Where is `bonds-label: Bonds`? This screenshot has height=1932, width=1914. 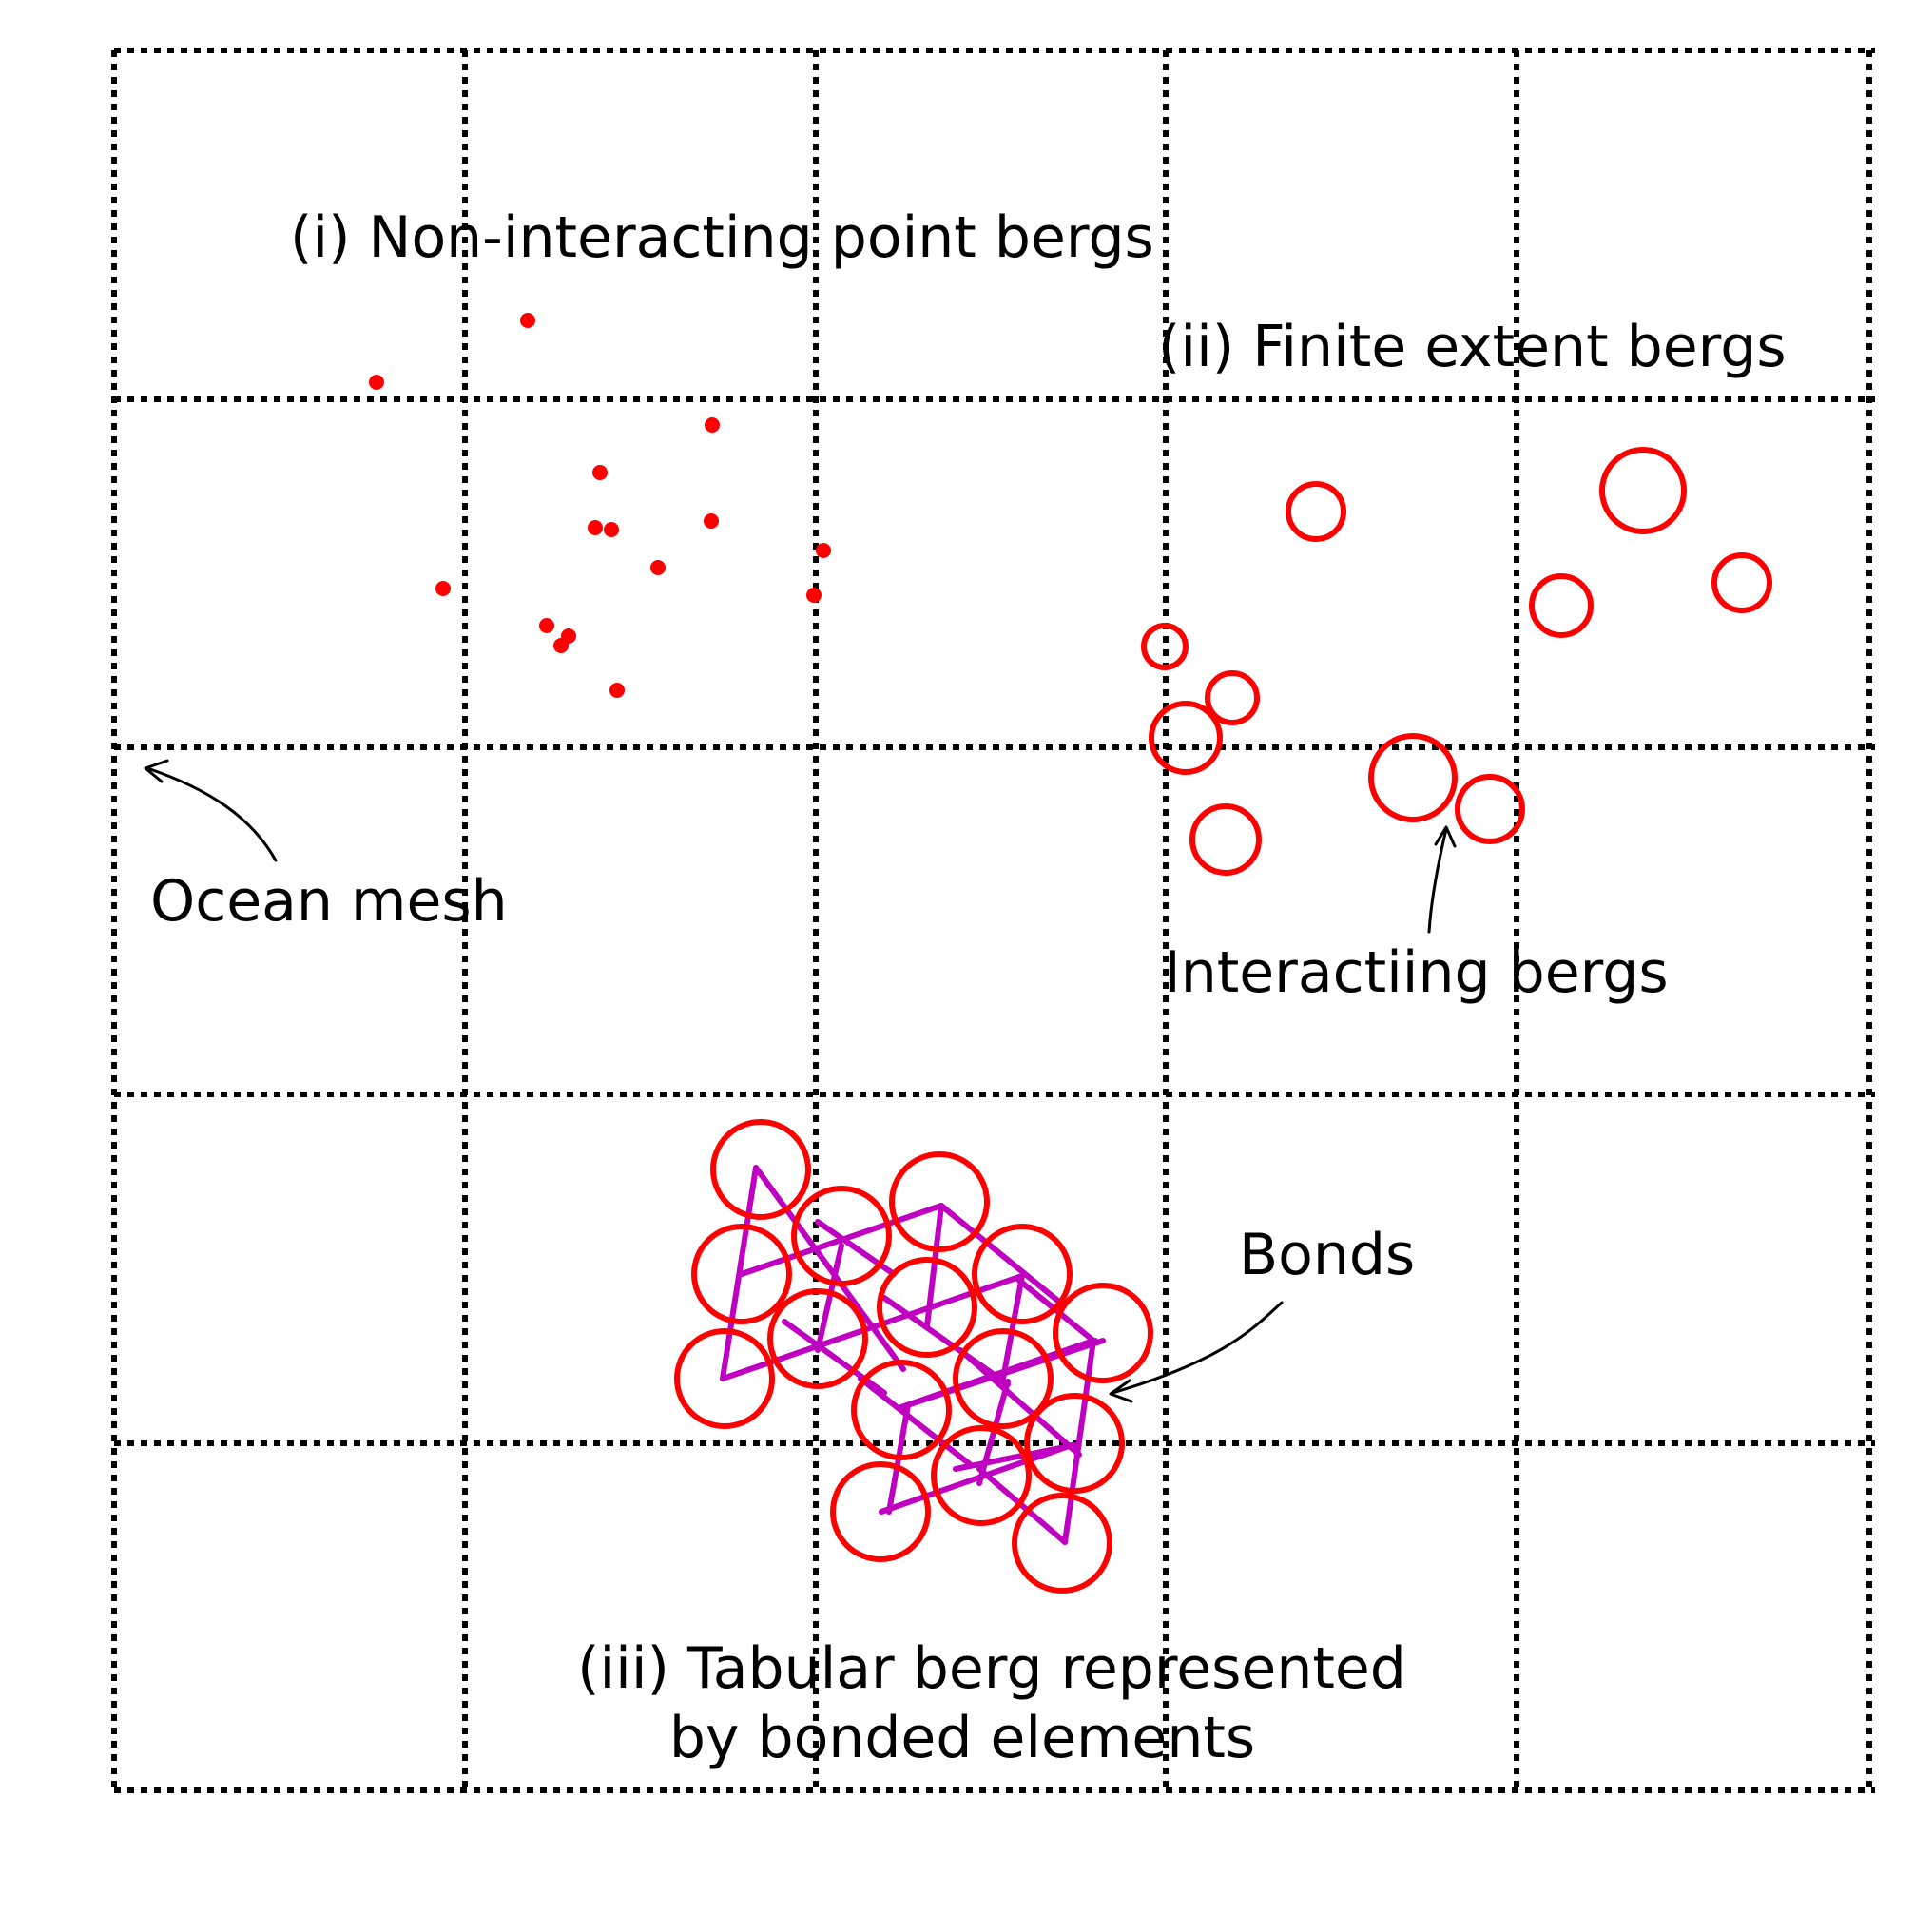
bonds-label: Bonds is located at coordinates (1327, 1255).